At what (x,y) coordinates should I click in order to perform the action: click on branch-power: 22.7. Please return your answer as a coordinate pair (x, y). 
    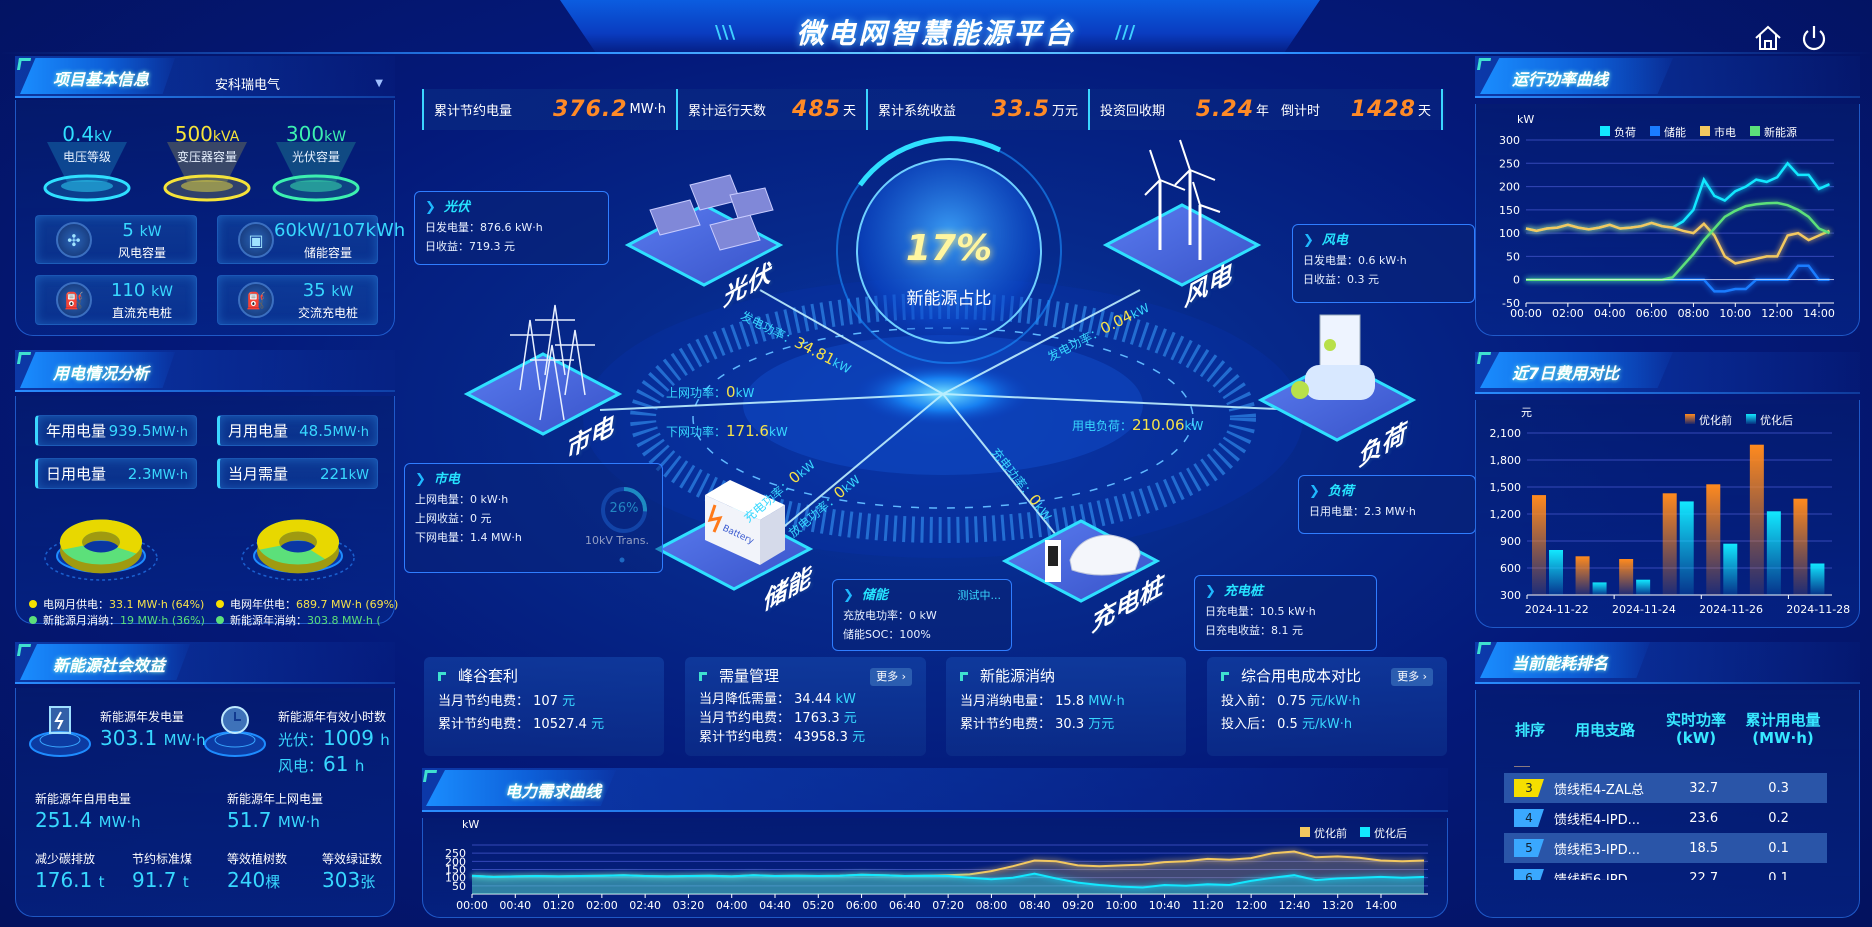
    Looking at the image, I should click on (1704, 875).